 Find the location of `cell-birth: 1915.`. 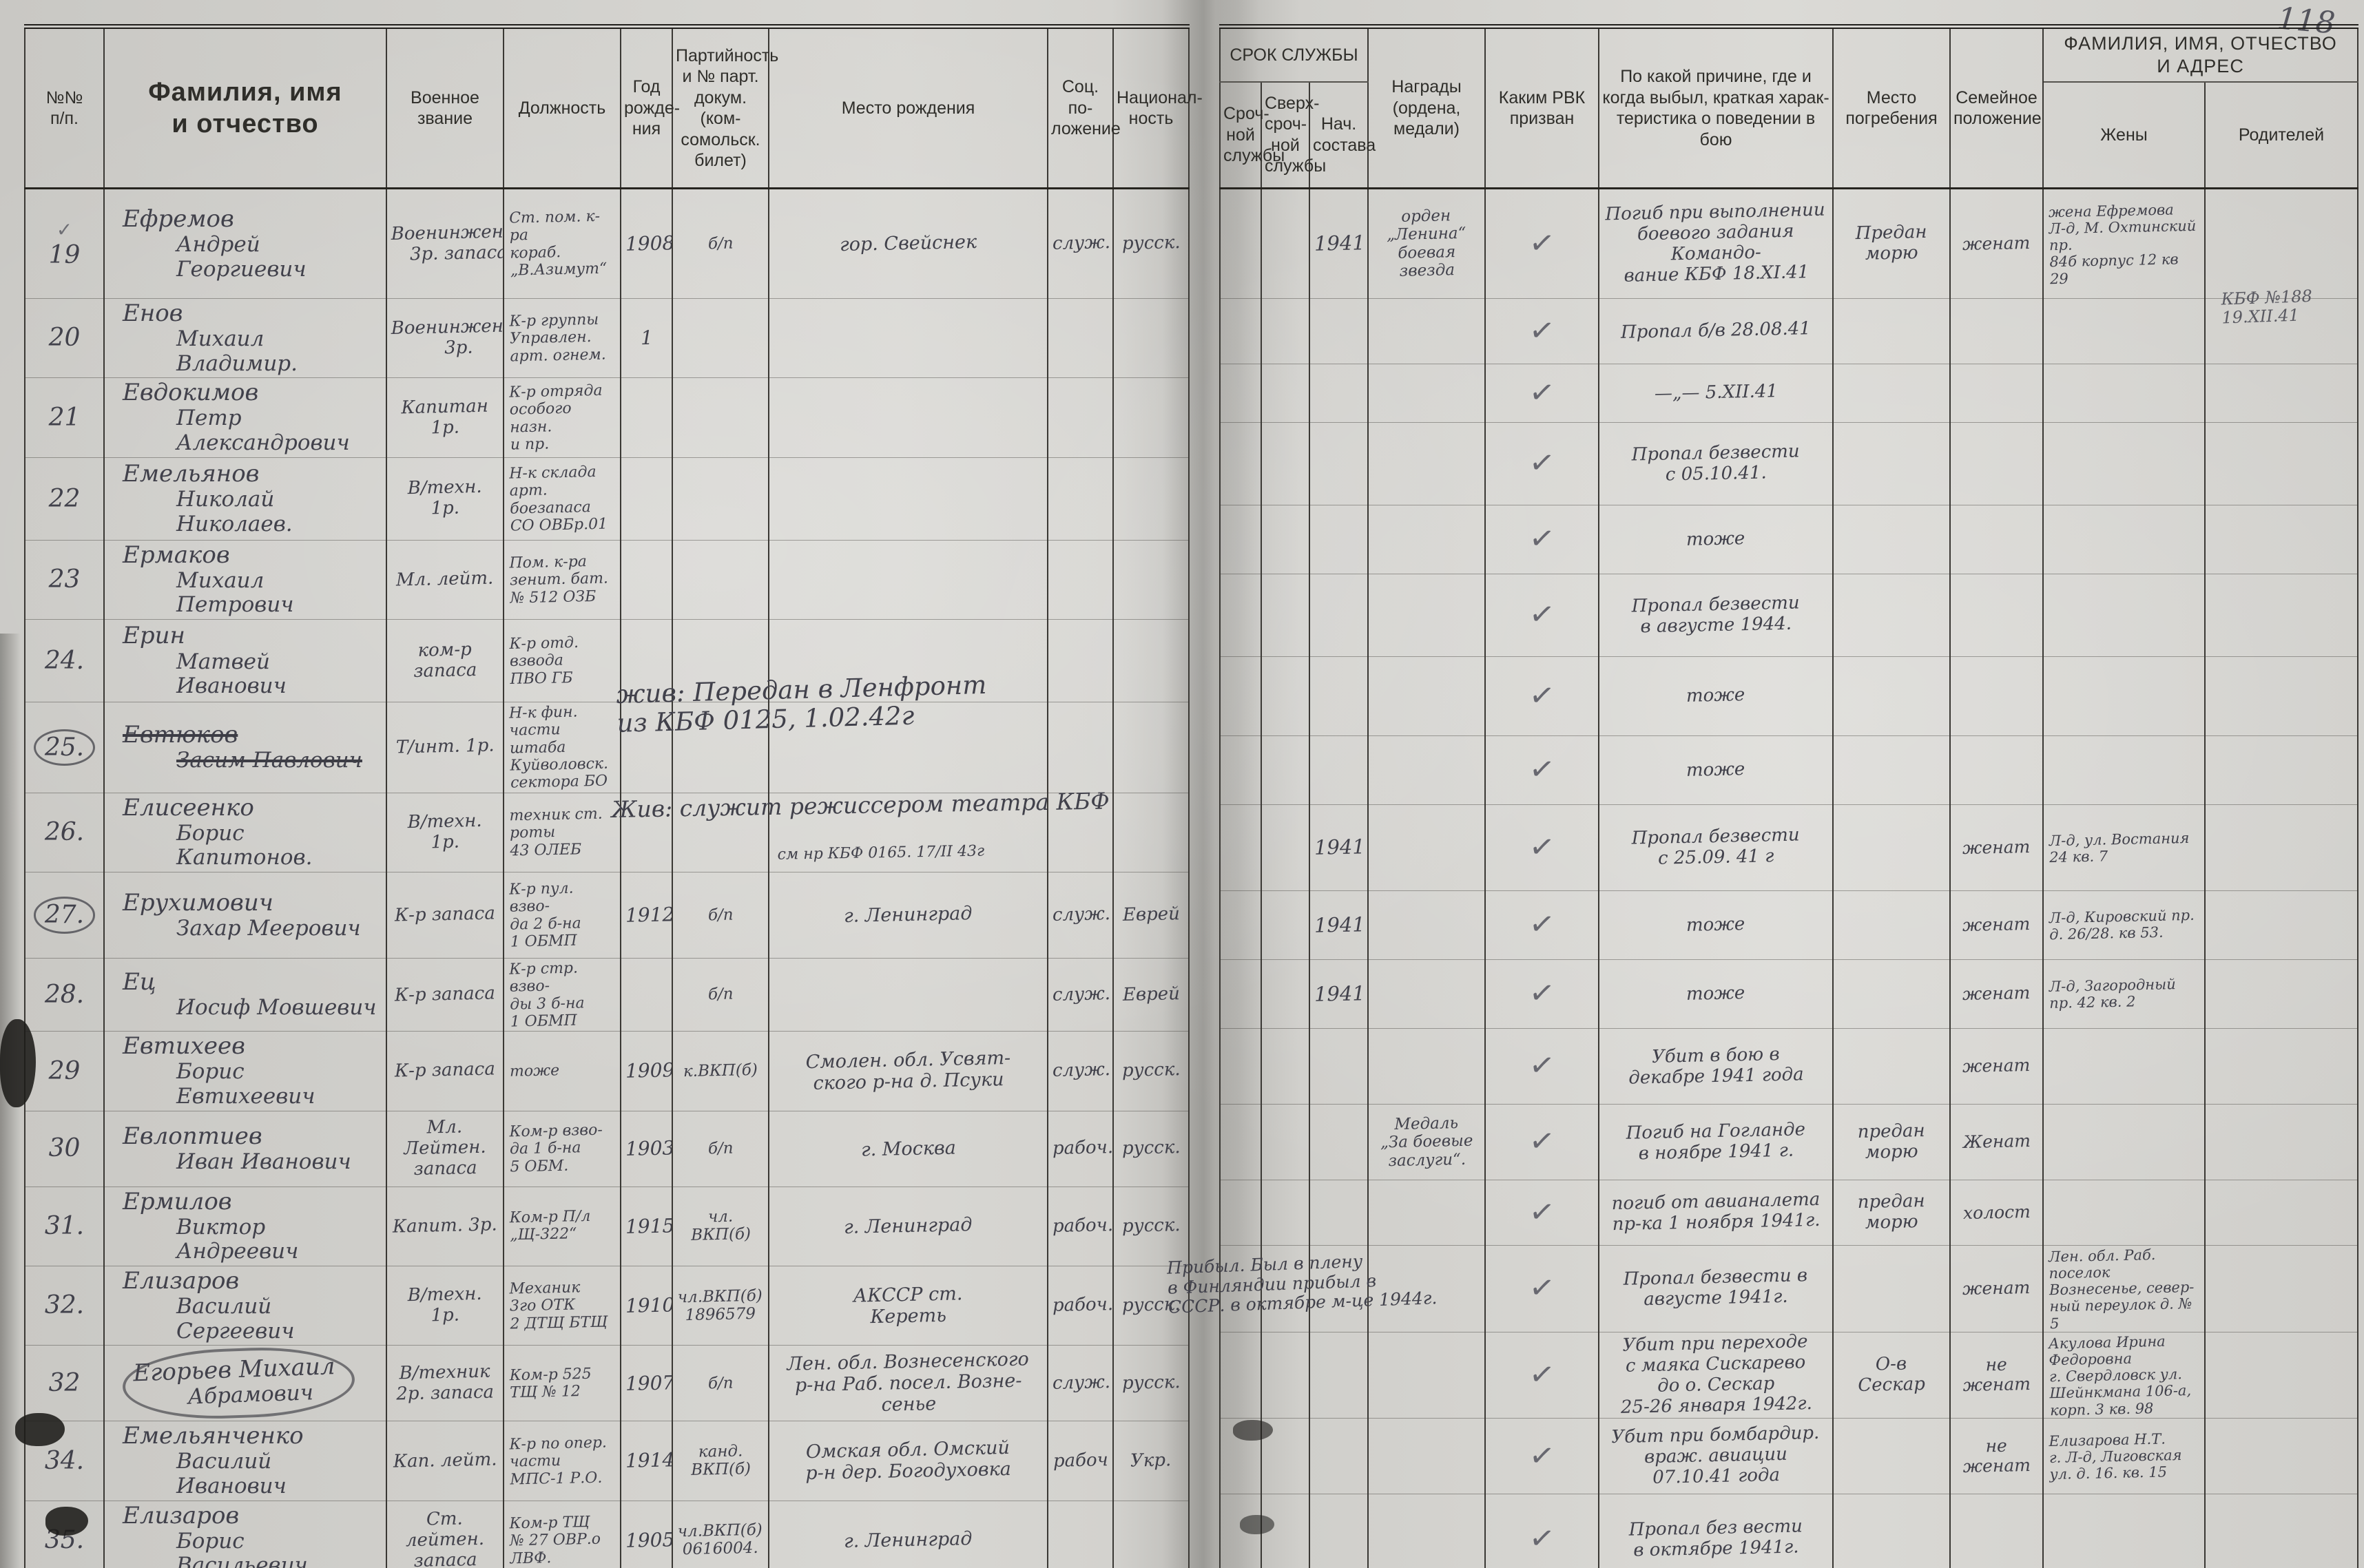

cell-birth: 1915. is located at coordinates (646, 1226).